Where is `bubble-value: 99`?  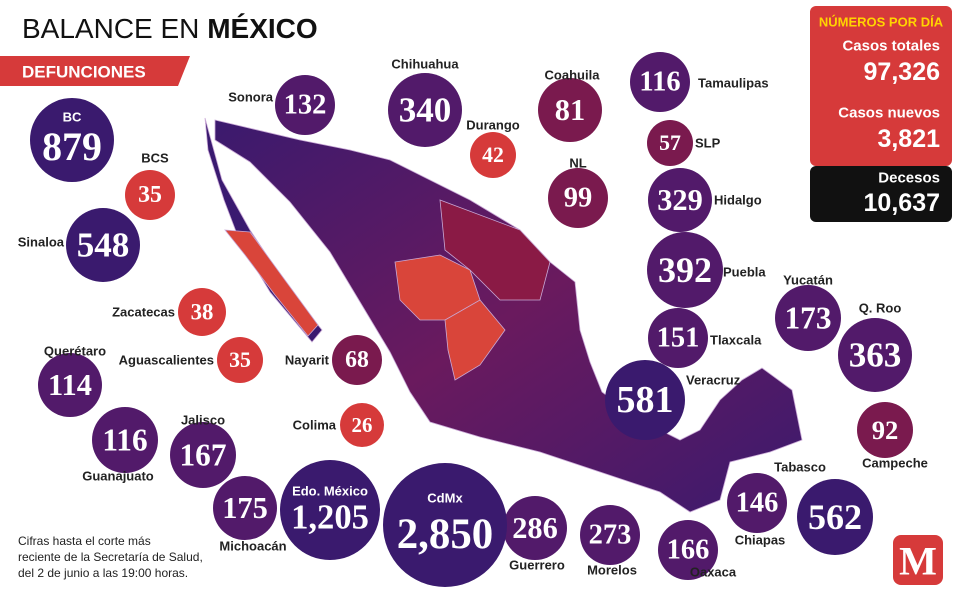 bubble-value: 99 is located at coordinates (578, 198).